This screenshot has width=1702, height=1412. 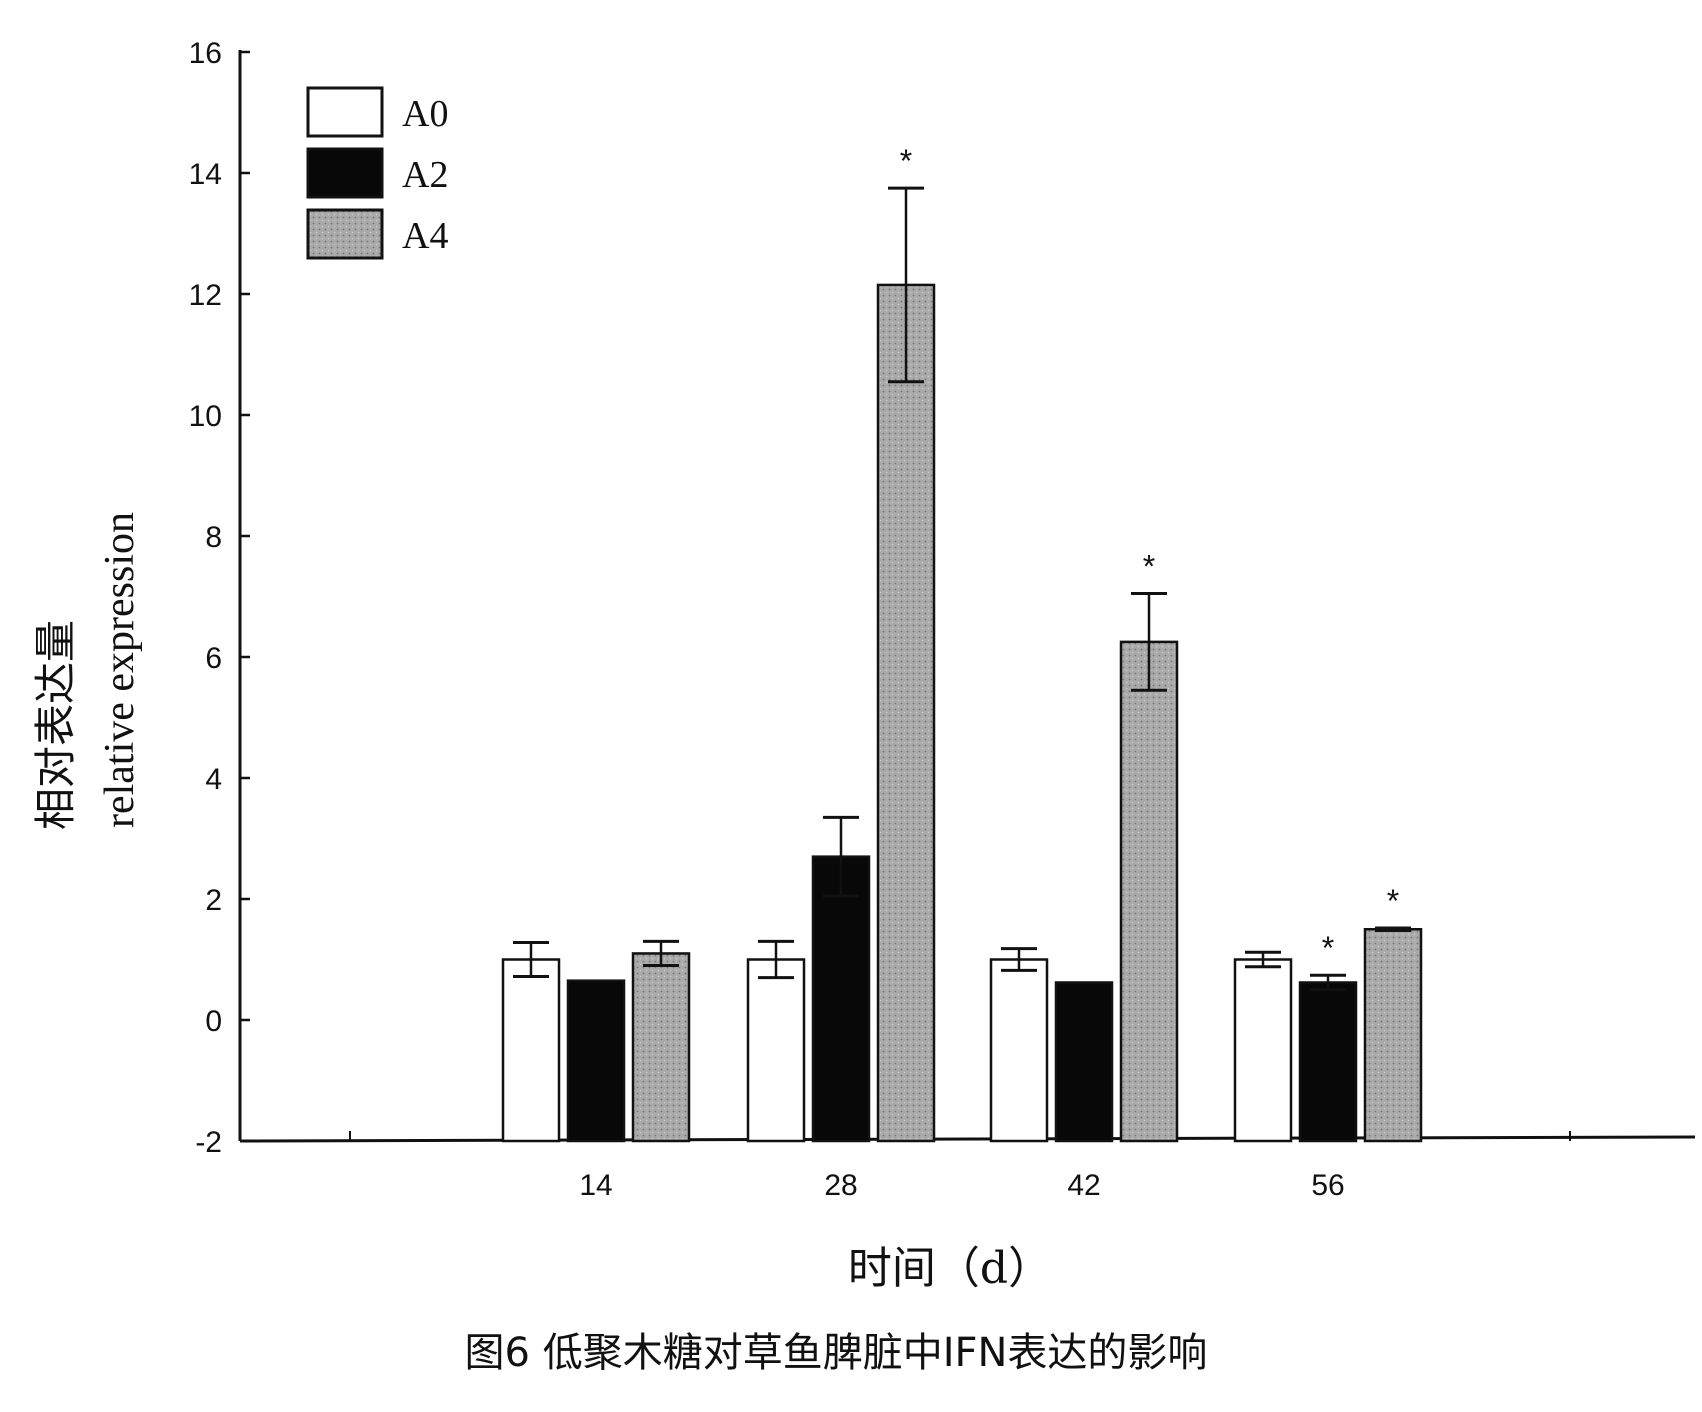 I want to click on y-tick-label: 14, so click(x=205, y=174).